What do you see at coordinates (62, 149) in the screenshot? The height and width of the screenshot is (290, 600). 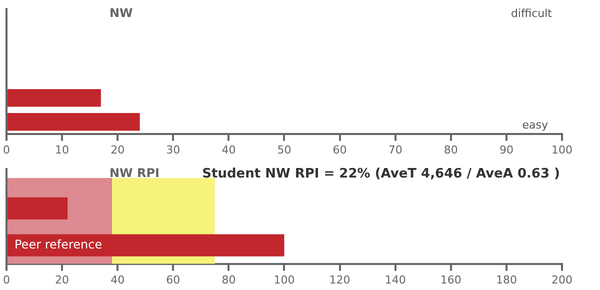 I see `x-tick-label: 10` at bounding box center [62, 149].